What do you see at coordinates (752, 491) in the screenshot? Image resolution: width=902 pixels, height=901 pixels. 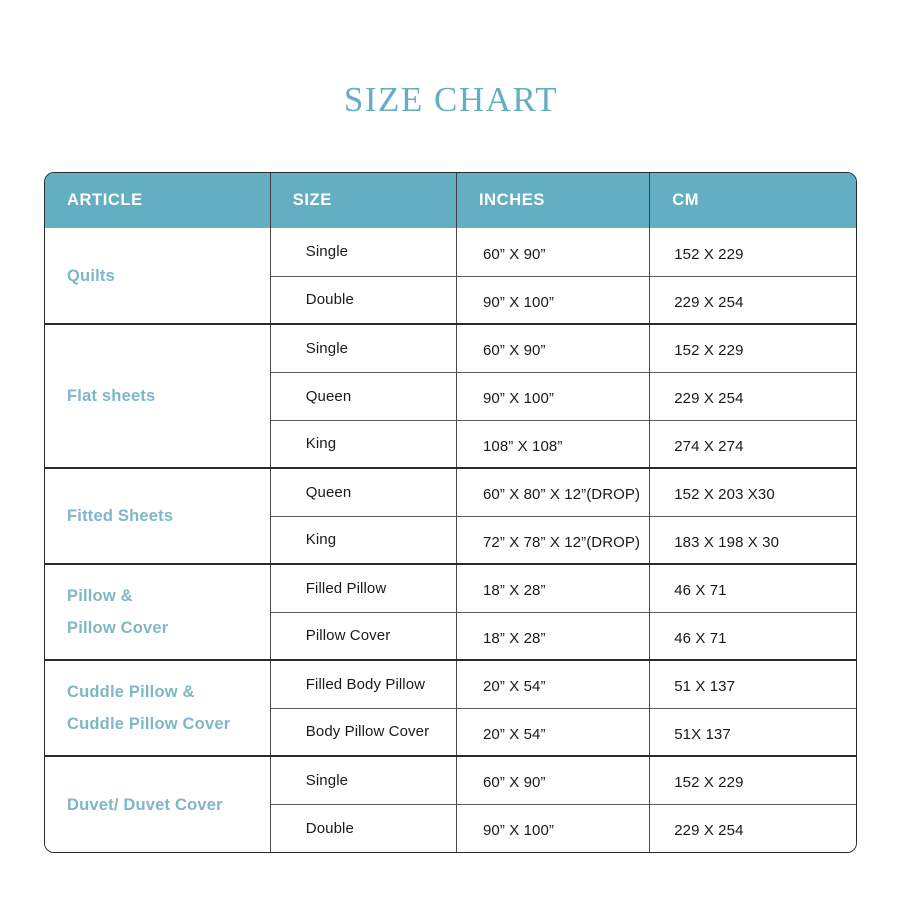 I see `cm-cell: 152 X 203 X30` at bounding box center [752, 491].